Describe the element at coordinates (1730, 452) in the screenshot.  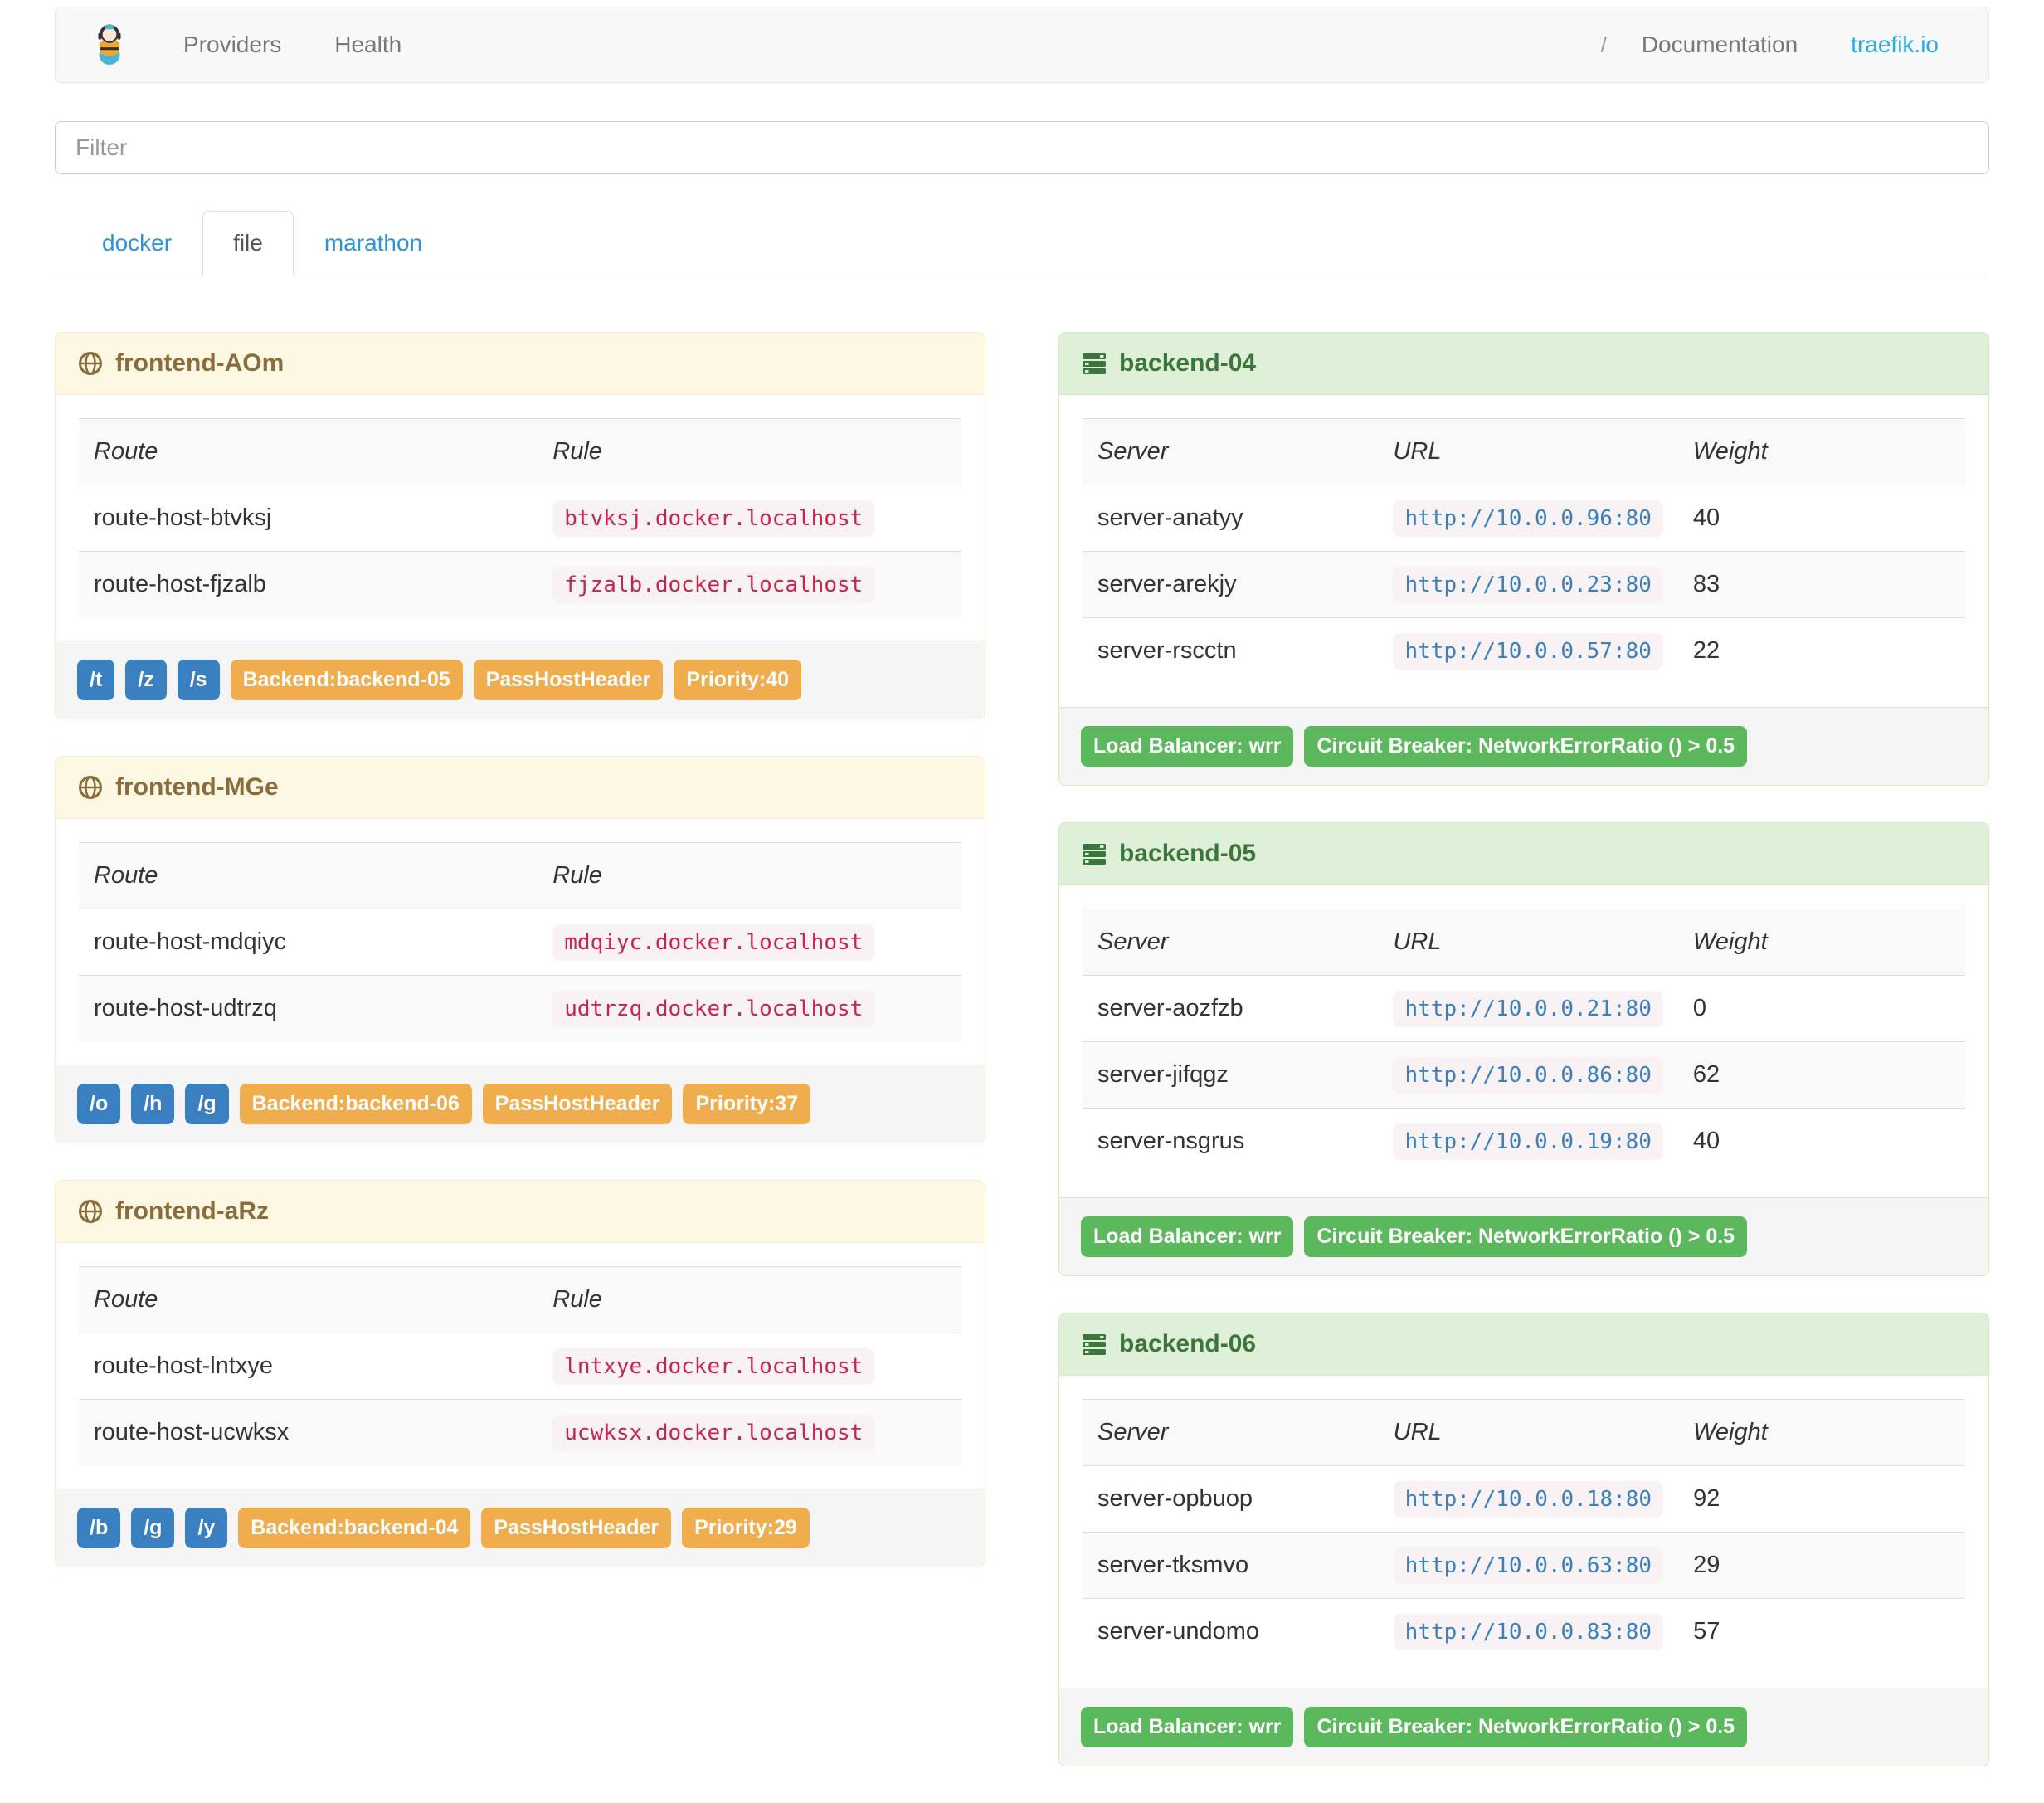
I see `column-header-weight: Weight` at that location.